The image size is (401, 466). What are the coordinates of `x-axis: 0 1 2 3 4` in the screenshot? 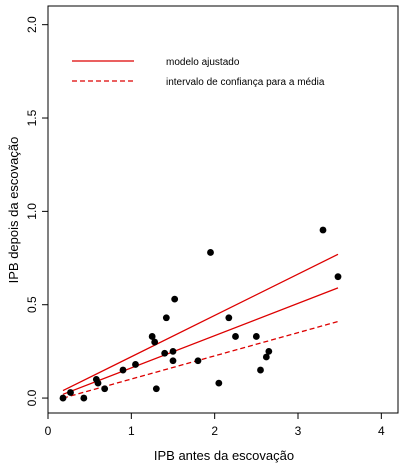 It's located at (215, 425).